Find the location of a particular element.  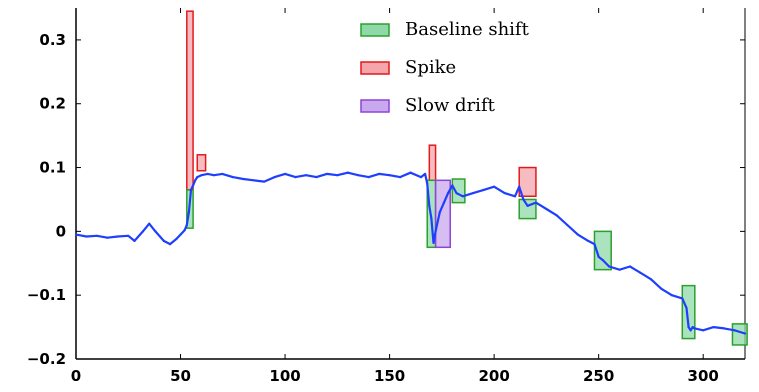

x-tick-label: 200 is located at coordinates (493, 376).